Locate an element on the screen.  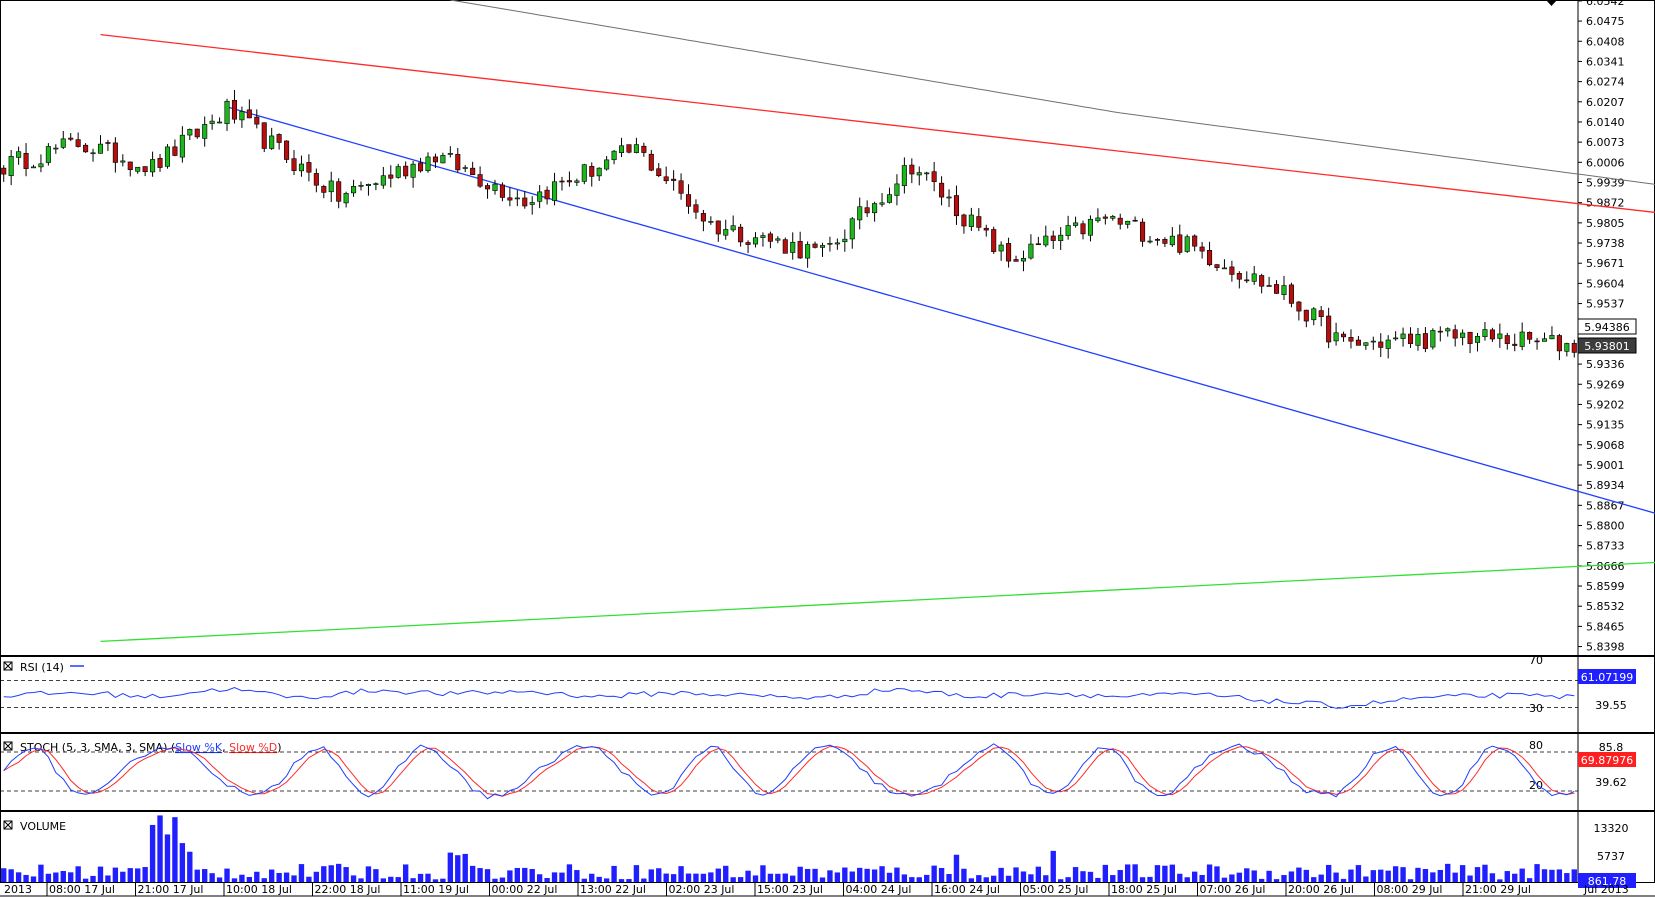
stoch-k-polyline is located at coordinates (789, 771).